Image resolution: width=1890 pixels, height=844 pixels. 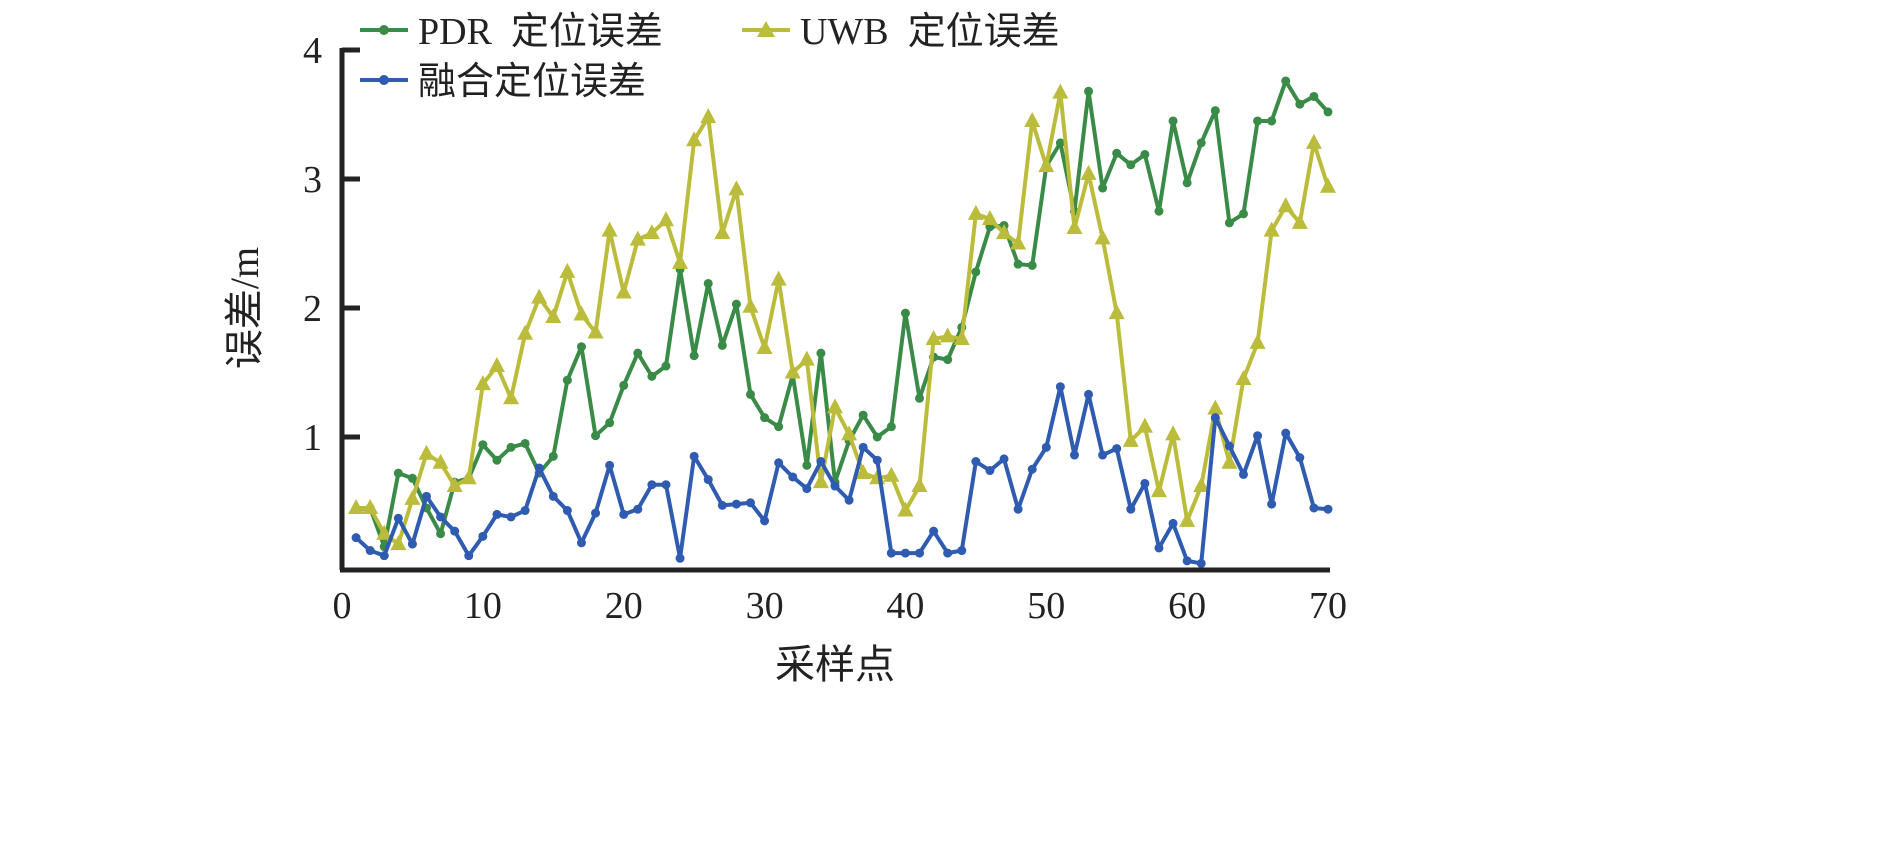 What do you see at coordinates (312, 309) in the screenshot?
I see `y-tick-label: 2` at bounding box center [312, 309].